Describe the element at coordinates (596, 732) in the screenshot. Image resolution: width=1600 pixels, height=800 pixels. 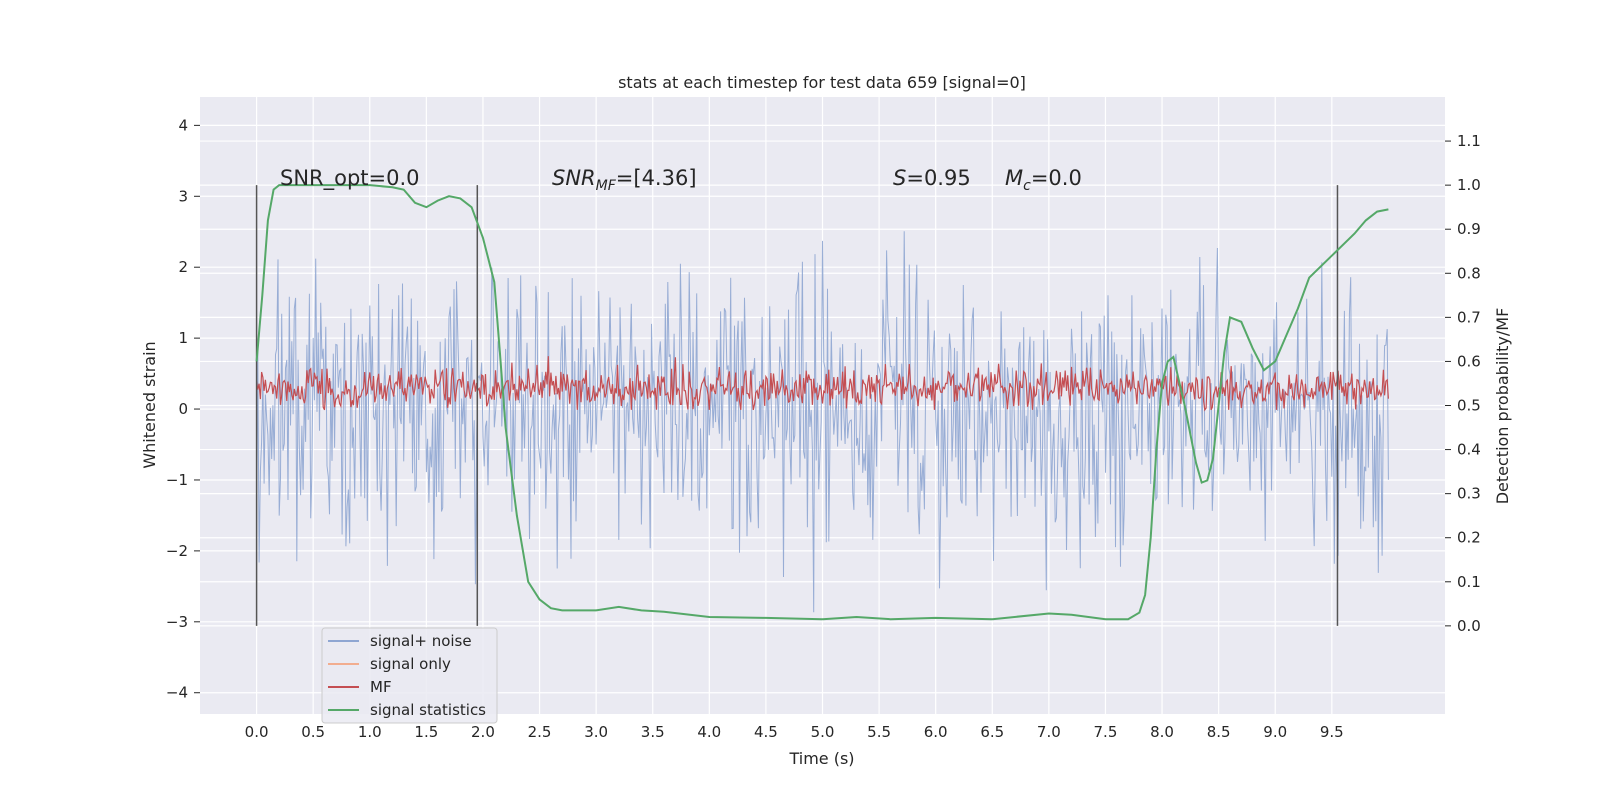
I see `x-tick-label: 3.0` at that location.